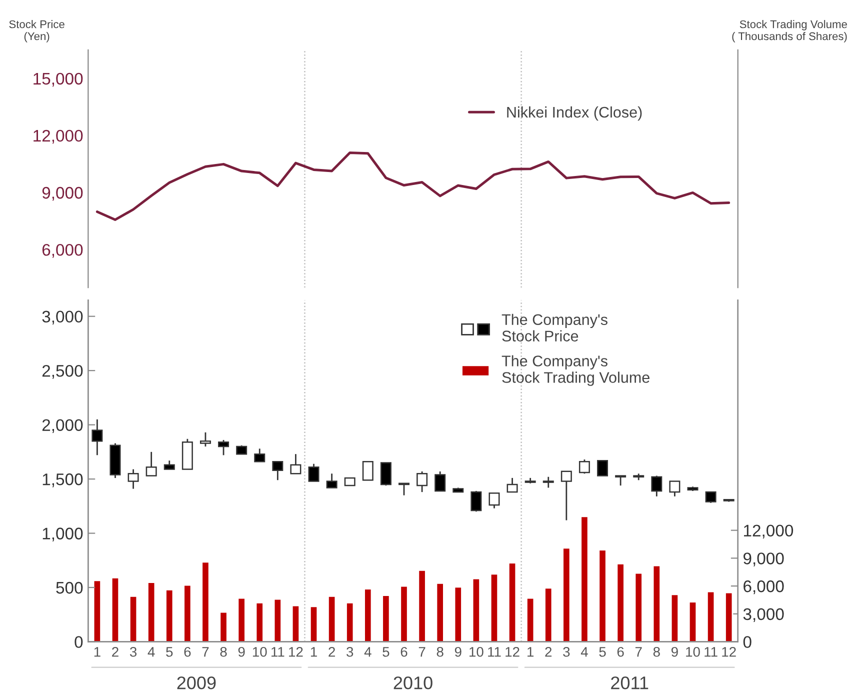 The width and height of the screenshot is (856, 693). I want to click on legend-label: Nikkei Index (Close), so click(574, 113).